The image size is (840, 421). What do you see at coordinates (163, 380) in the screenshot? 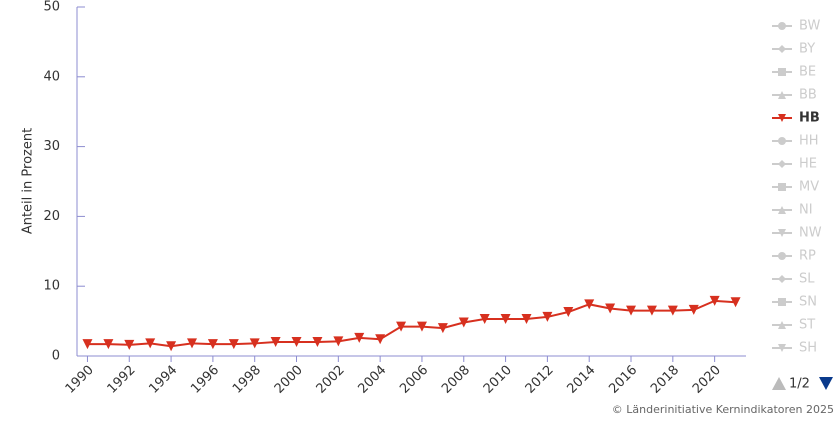
I see `x-tick-label: 1994` at bounding box center [163, 380].